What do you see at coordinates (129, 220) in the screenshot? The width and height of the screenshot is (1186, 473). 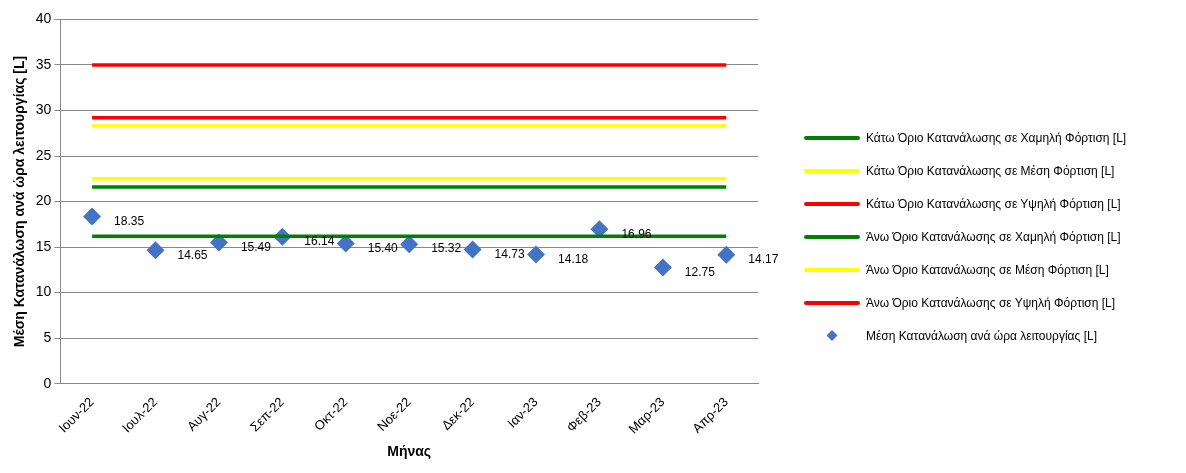 I see `data-label: 18.35` at bounding box center [129, 220].